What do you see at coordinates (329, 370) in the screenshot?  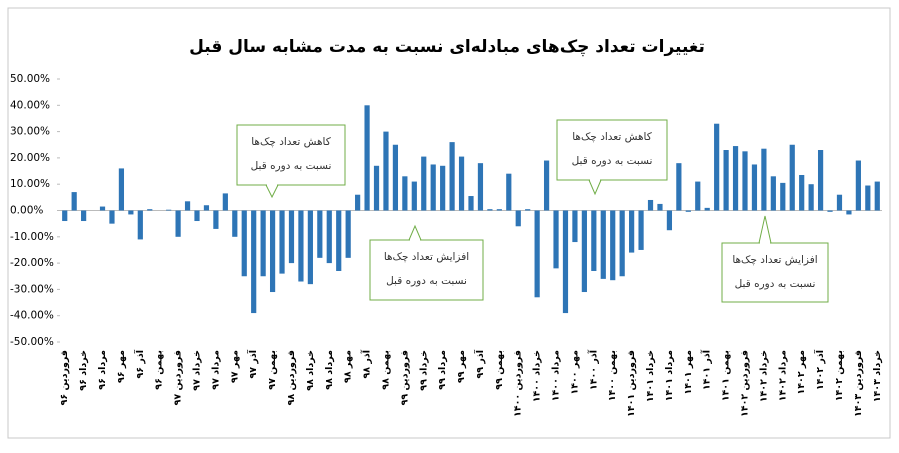 I see `x-tick-label: مرداد ۹۸` at bounding box center [329, 370].